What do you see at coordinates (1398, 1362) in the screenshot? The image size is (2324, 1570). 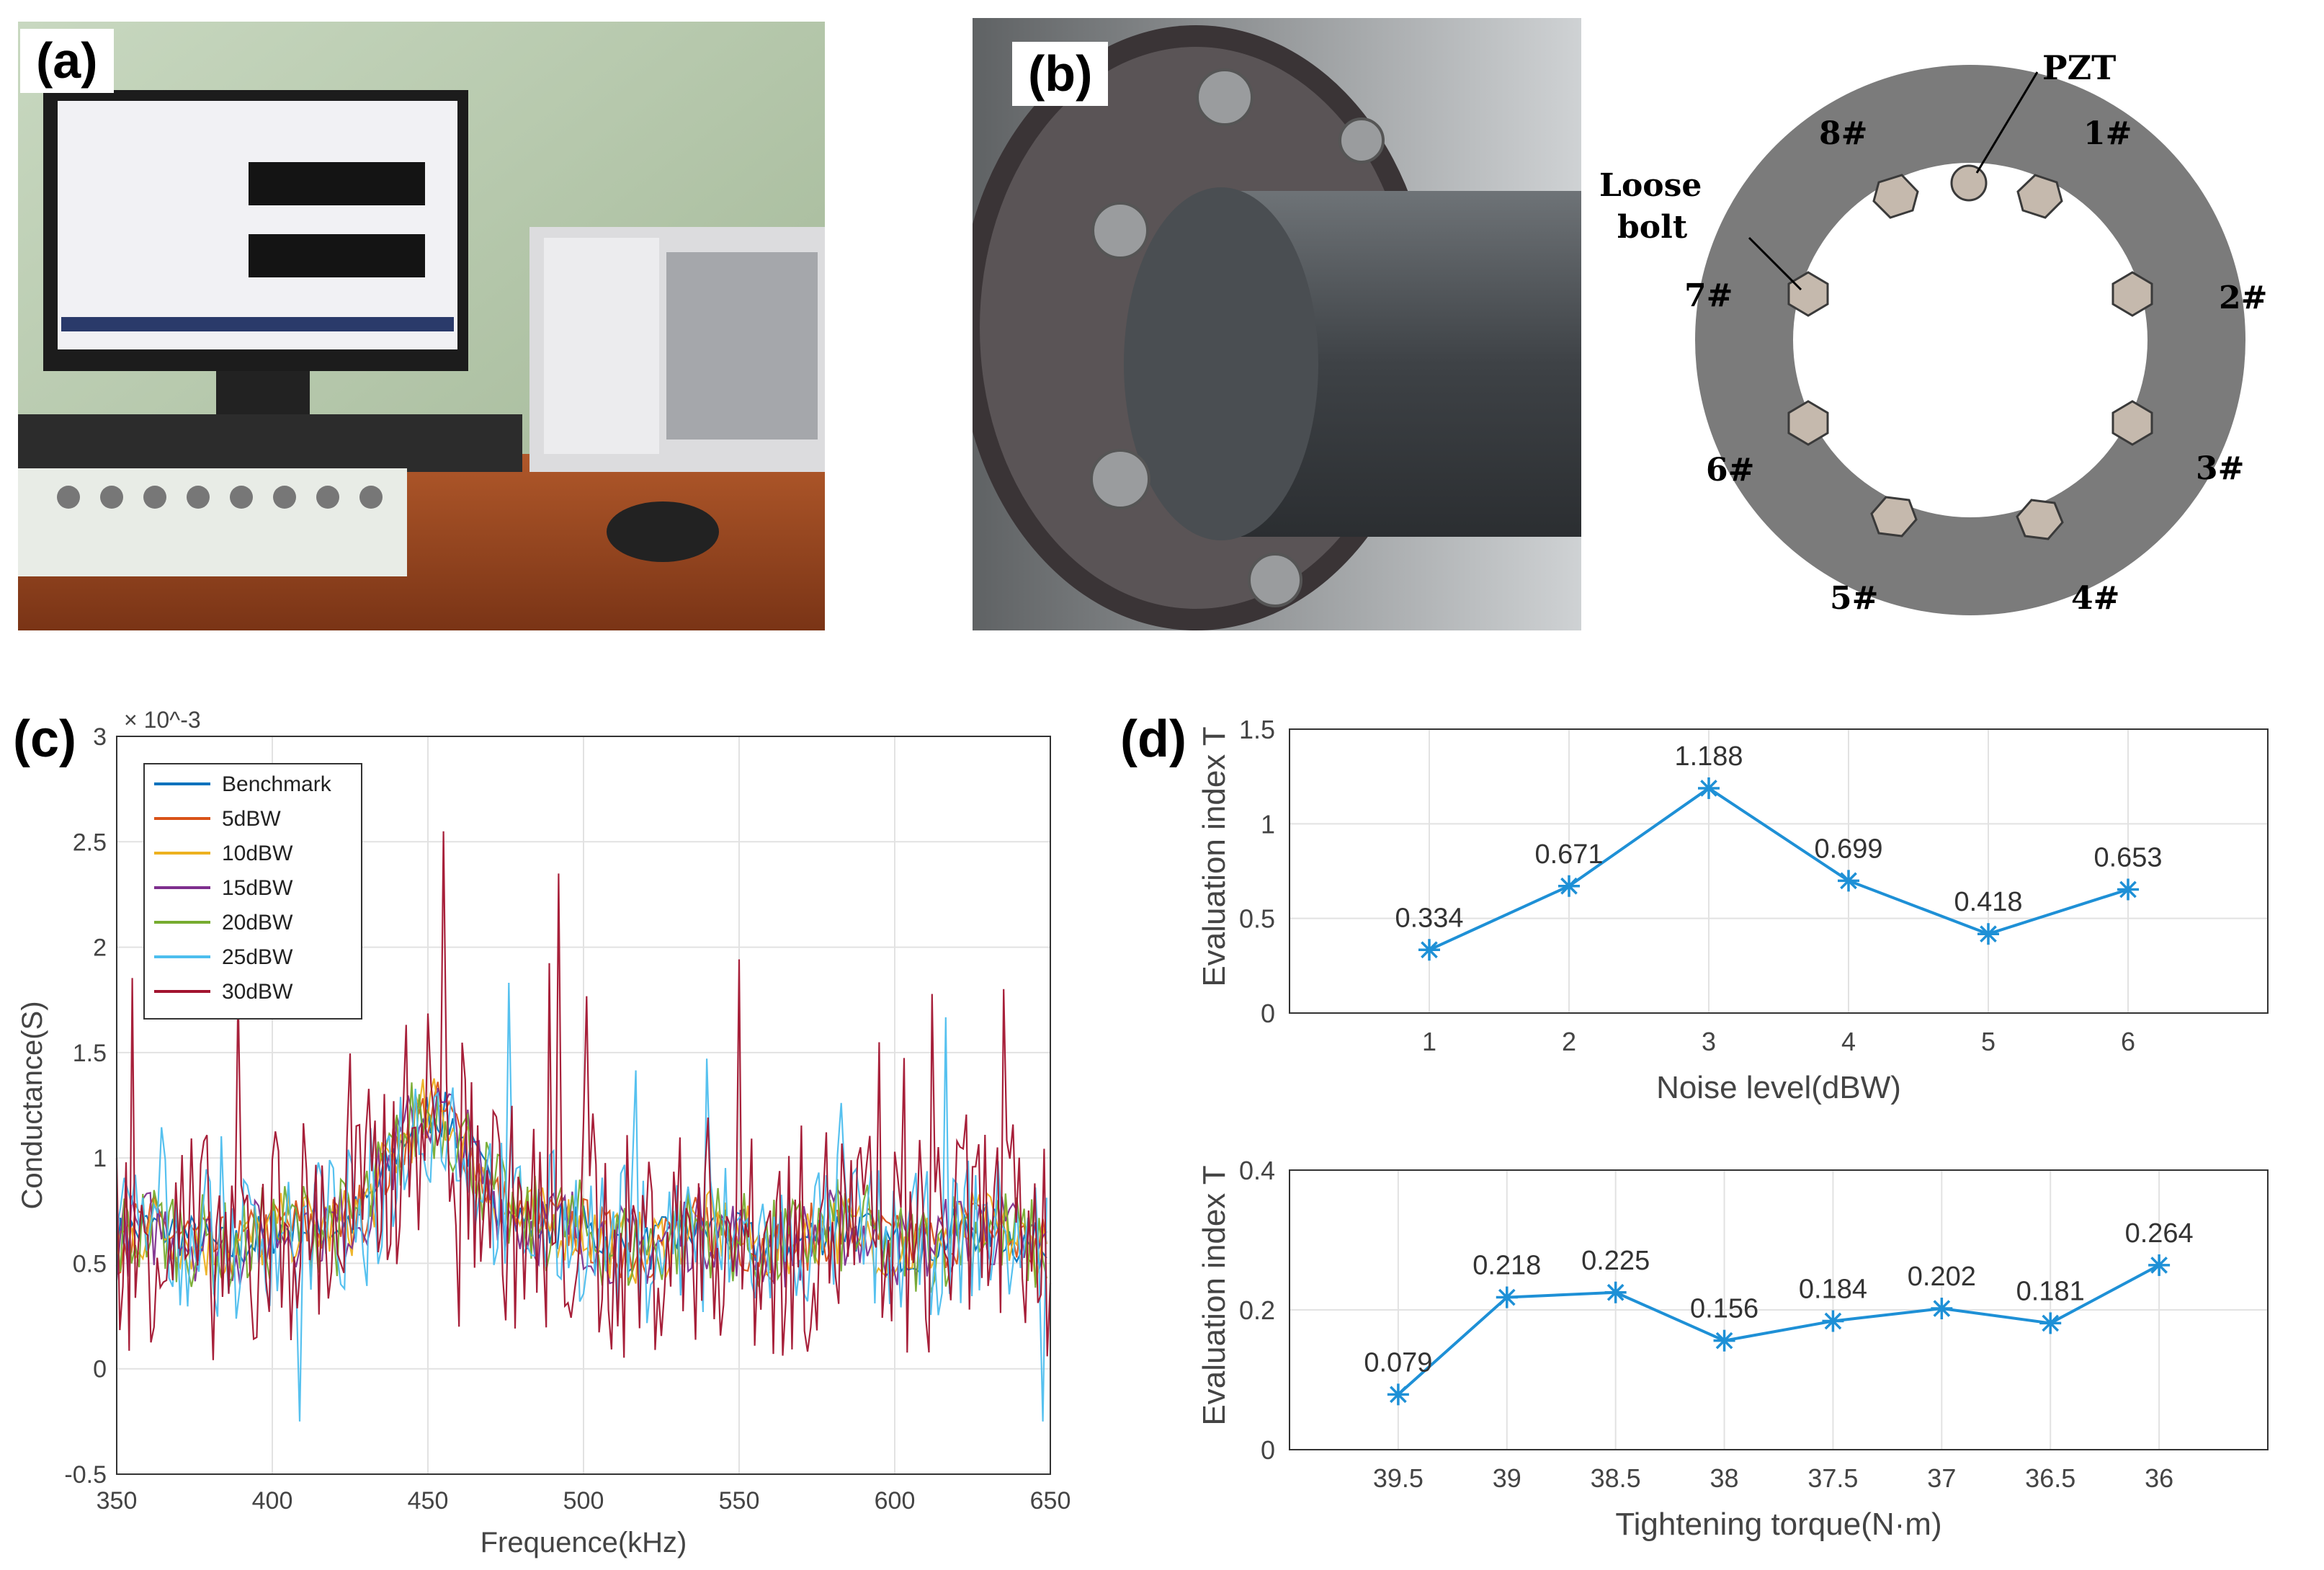 I see `data-label: 0.079` at bounding box center [1398, 1362].